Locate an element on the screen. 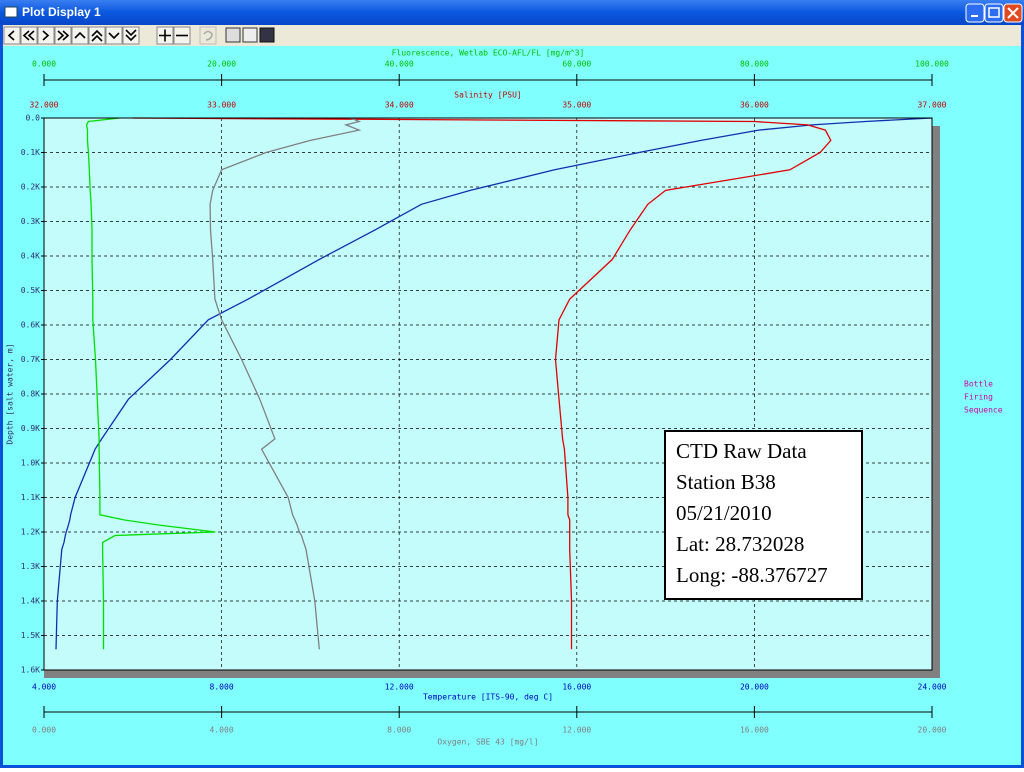 The height and width of the screenshot is (772, 1024). x-tick-label: 33.000 is located at coordinates (221, 105).